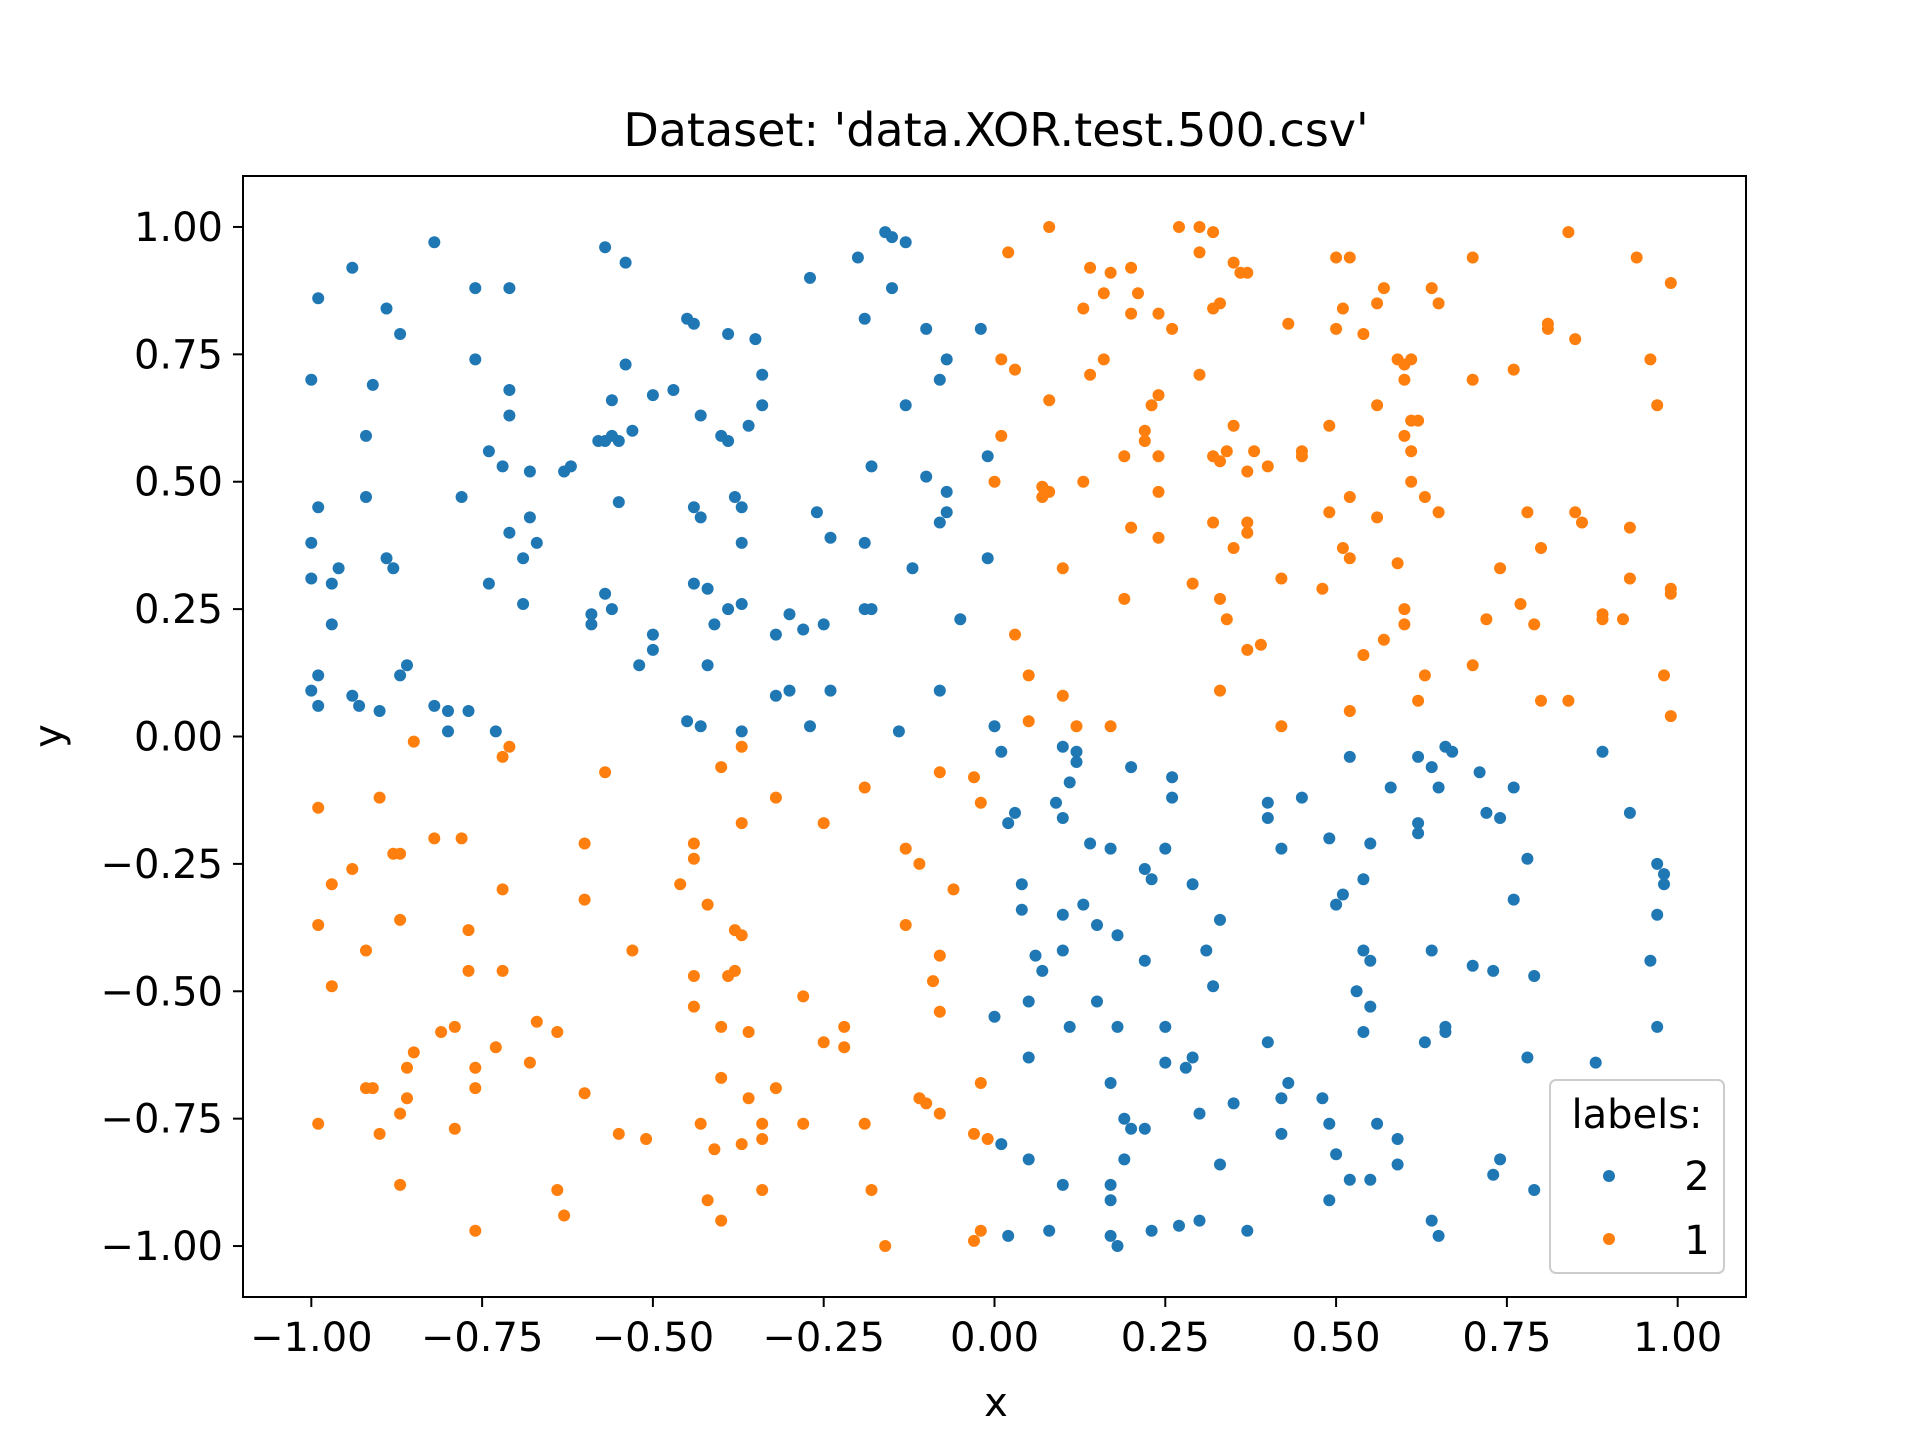 Image resolution: width=1920 pixels, height=1440 pixels. Describe the element at coordinates (1336, 1338) in the screenshot. I see `x-tick-label: 0.50` at that location.